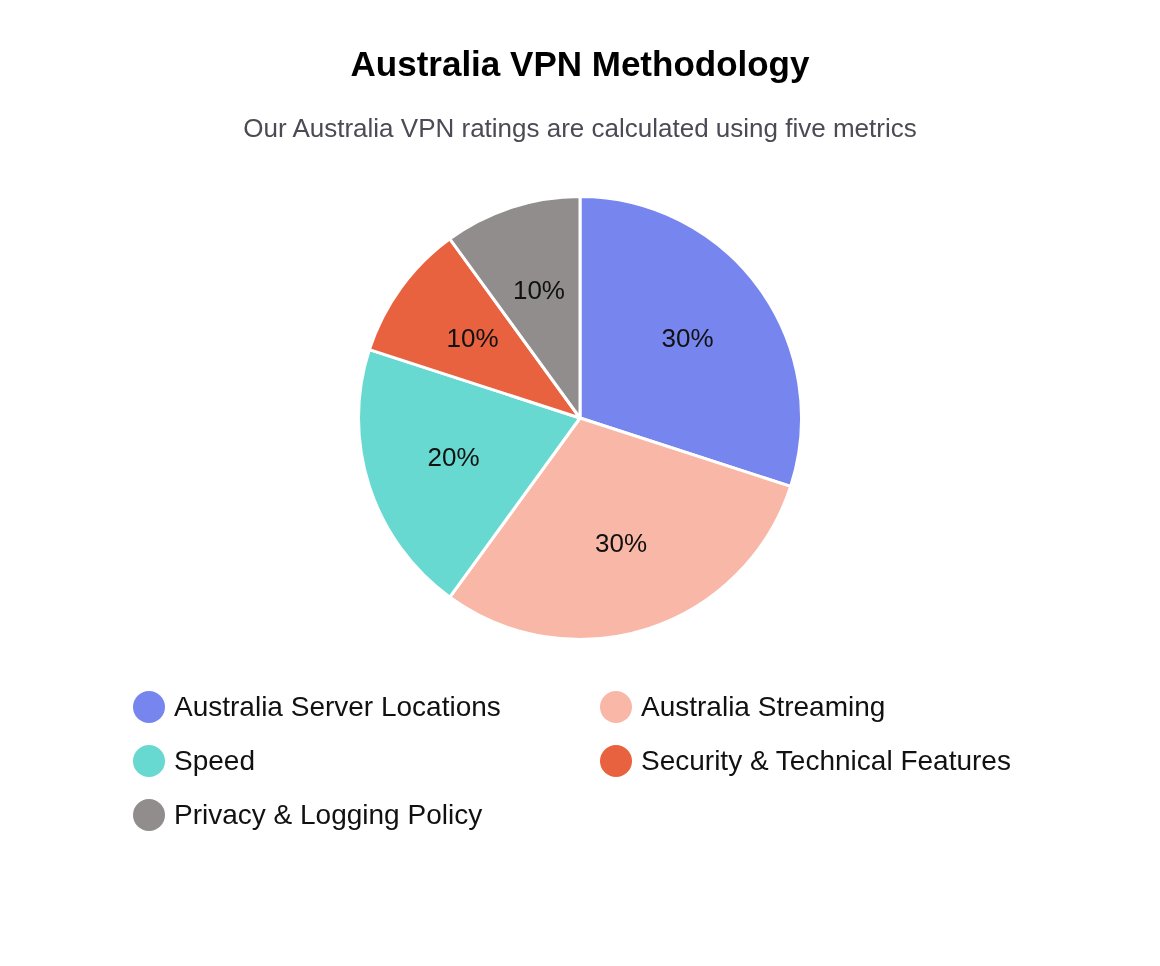 This screenshot has width=1160, height=966. I want to click on legend-label: Security & Technical Features, so click(826, 761).